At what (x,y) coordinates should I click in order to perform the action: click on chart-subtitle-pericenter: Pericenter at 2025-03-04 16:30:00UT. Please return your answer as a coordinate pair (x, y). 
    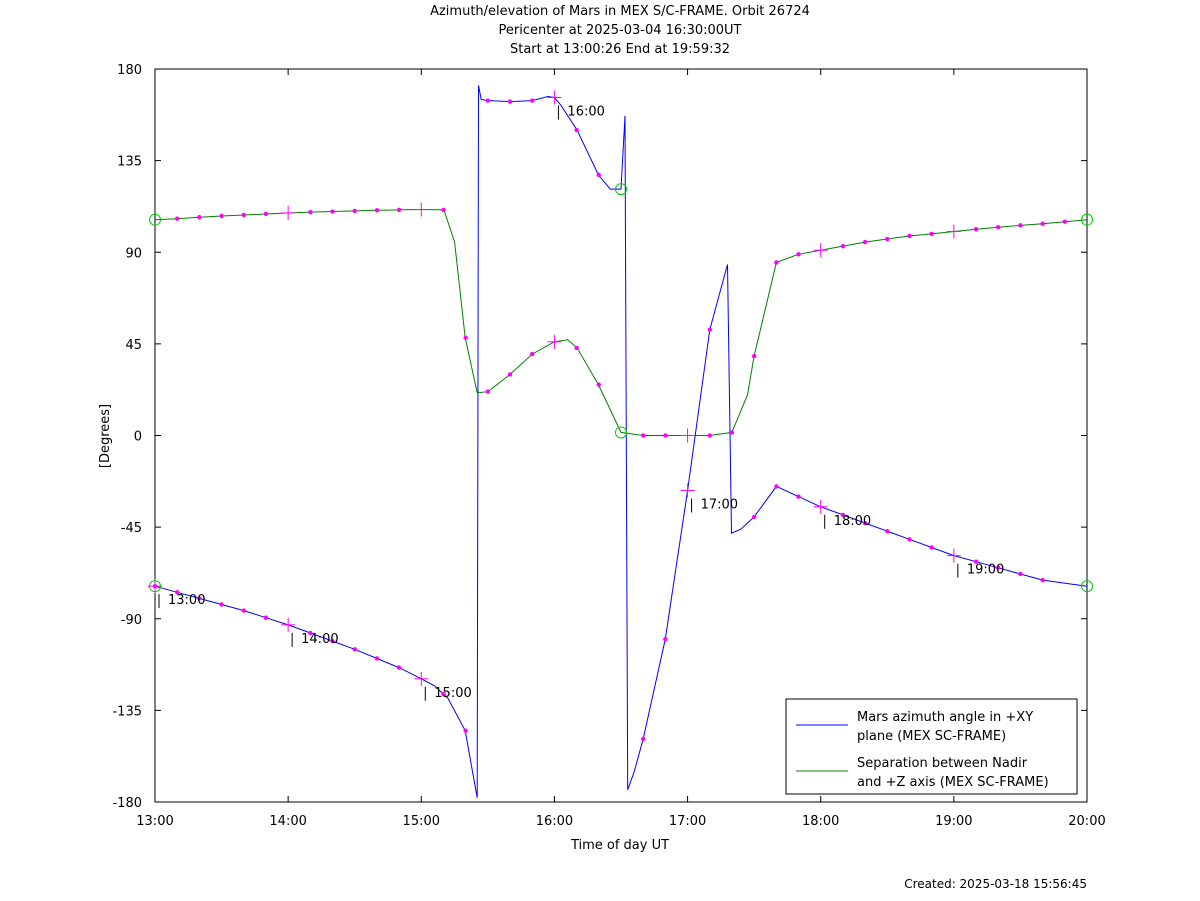
    Looking at the image, I should click on (620, 30).